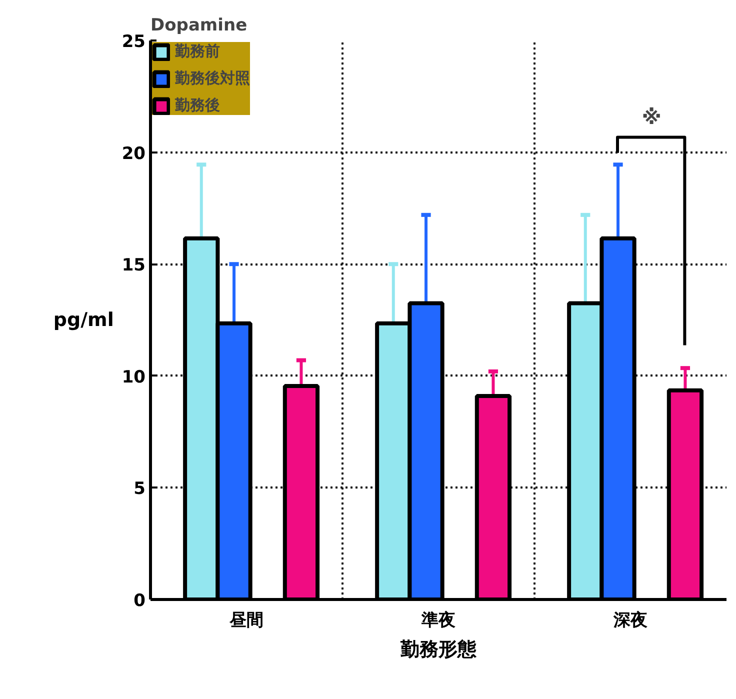  Describe the element at coordinates (197, 105) in the screenshot. I see `legend-label: 勤務後` at that location.